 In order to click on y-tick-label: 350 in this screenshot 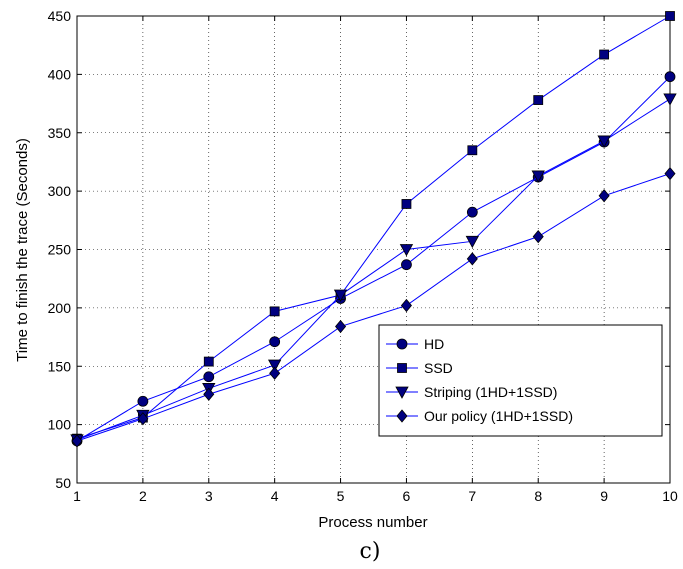, I will do `click(60, 133)`.